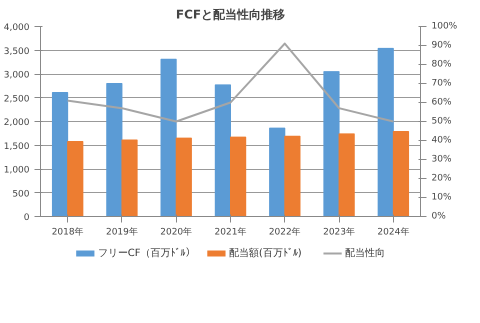 This screenshot has height=323, width=480. Describe the element at coordinates (17, 51) in the screenshot. I see `y-tick-label: 3,500` at that location.